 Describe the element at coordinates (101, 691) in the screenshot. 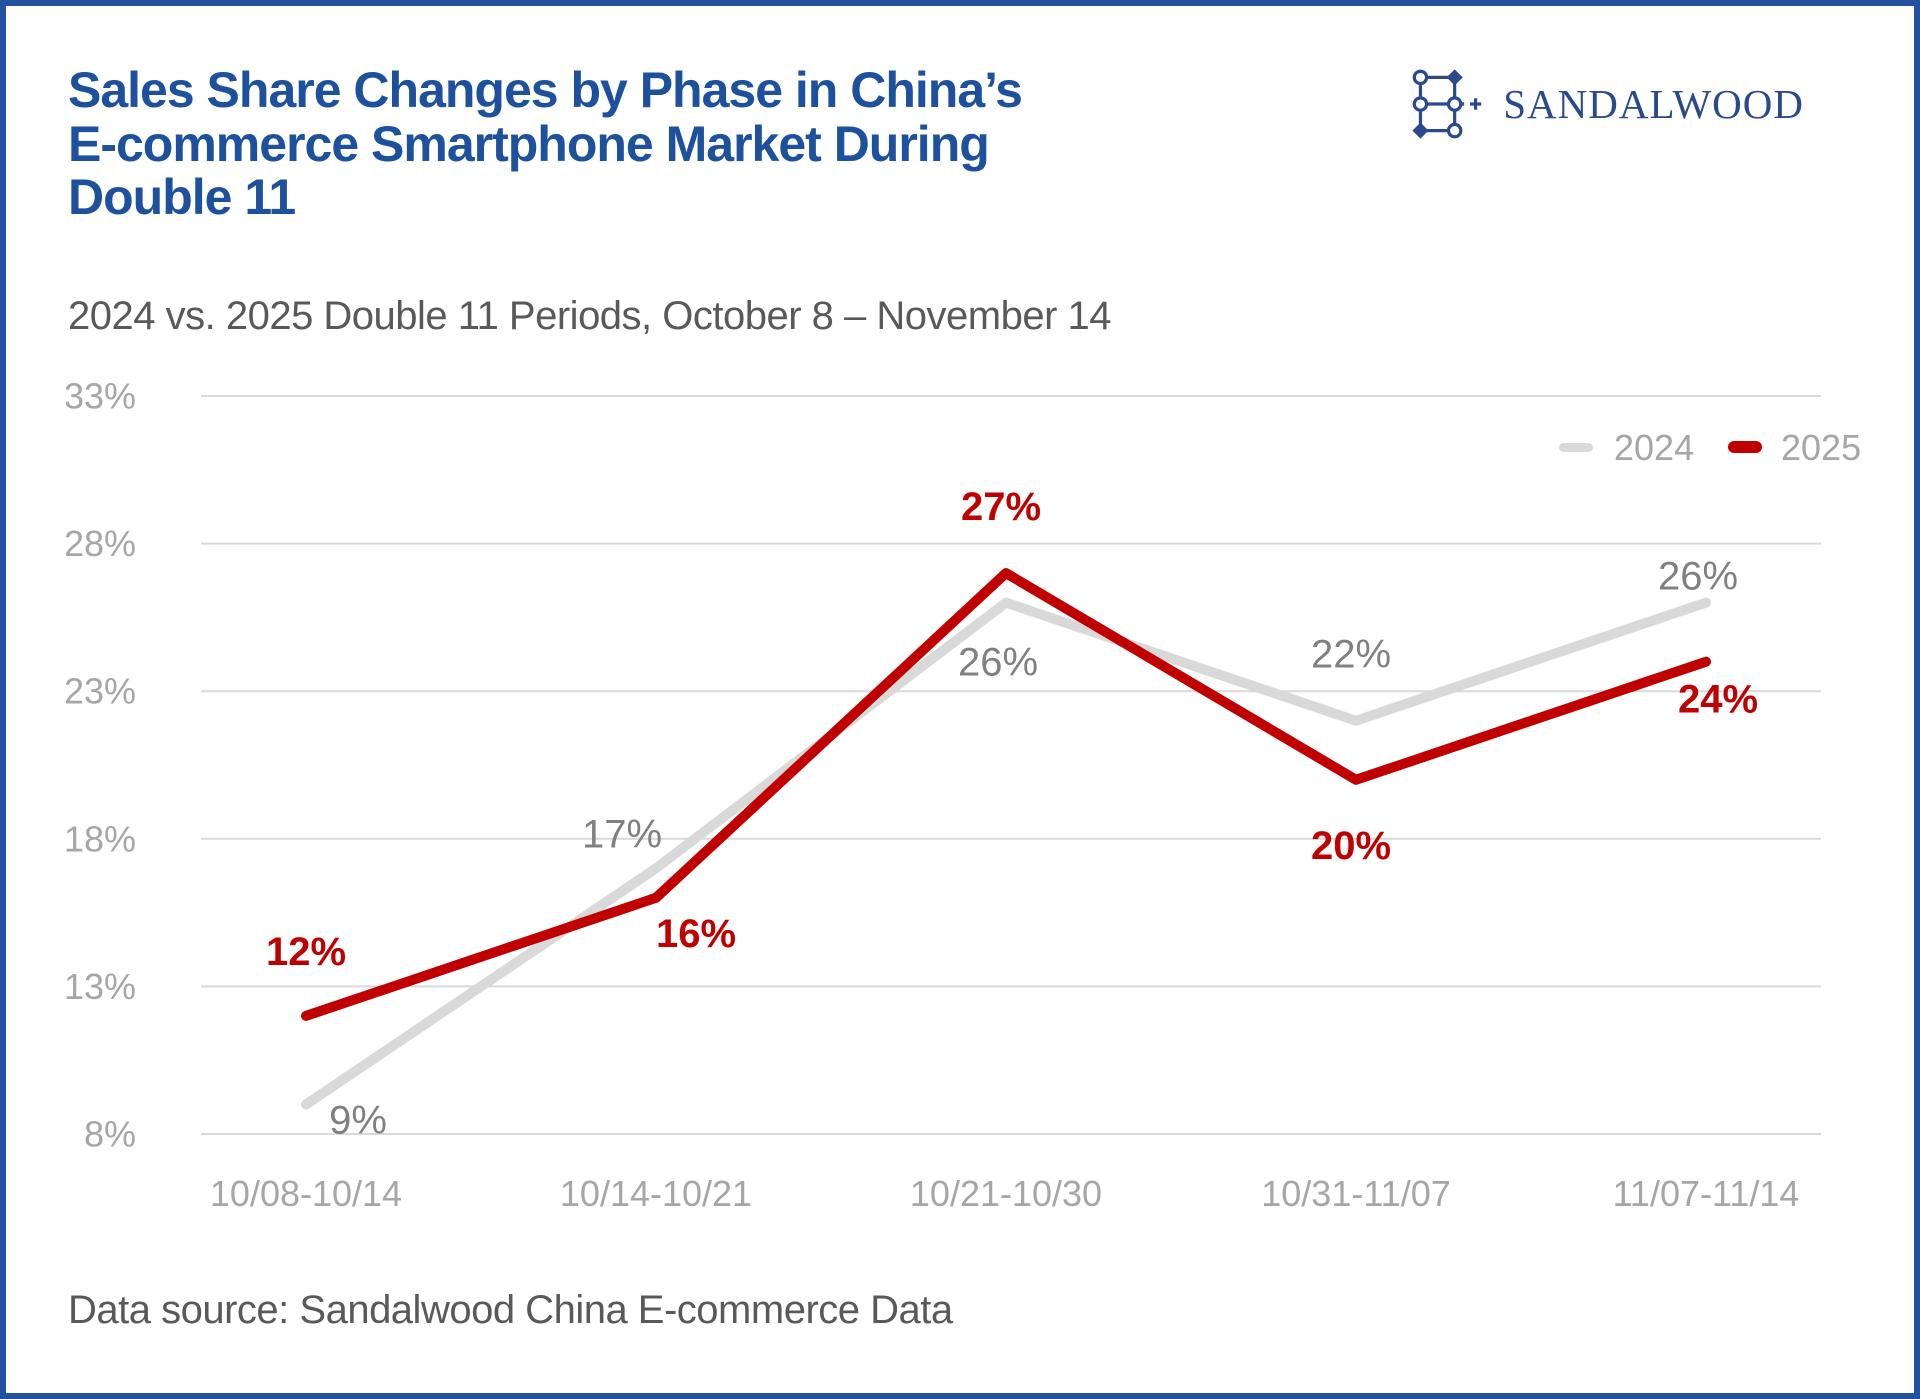

I see `y-tick-label: 23%` at that location.